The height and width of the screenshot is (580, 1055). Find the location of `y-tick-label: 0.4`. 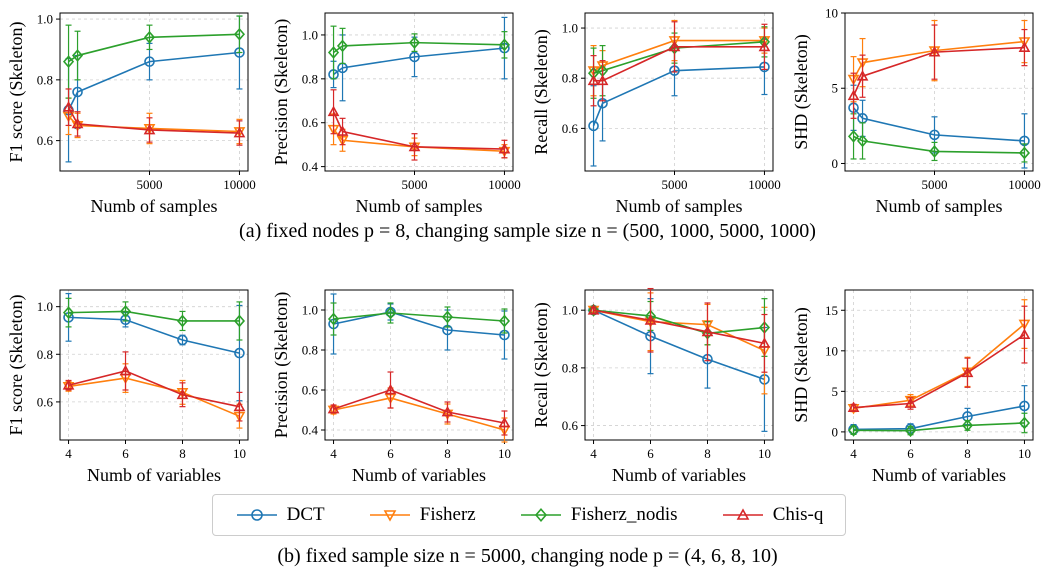

y-tick-label: 0.4 is located at coordinates (310, 166).